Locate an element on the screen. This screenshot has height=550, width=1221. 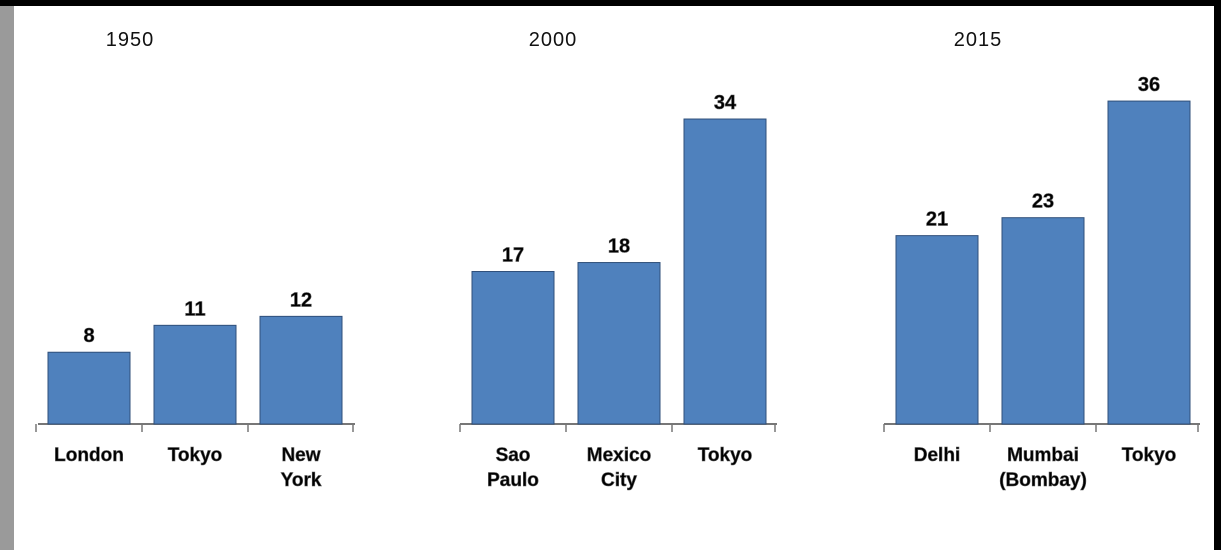
data-label-1950-london: 8 is located at coordinates (88, 336).